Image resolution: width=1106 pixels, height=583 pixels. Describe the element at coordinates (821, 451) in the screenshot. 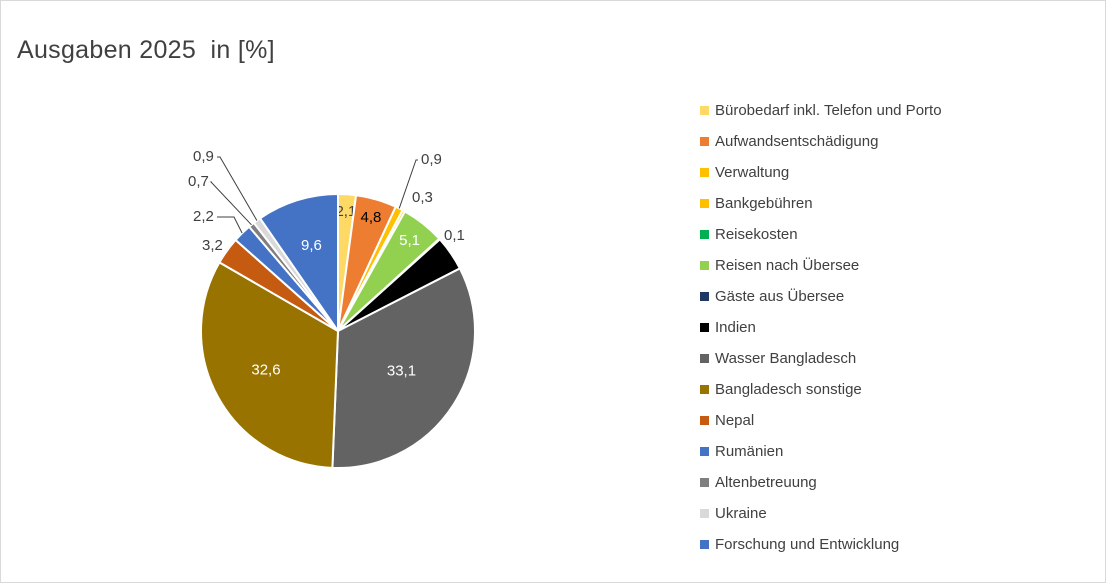

I see `legend-item: Rumänien` at that location.